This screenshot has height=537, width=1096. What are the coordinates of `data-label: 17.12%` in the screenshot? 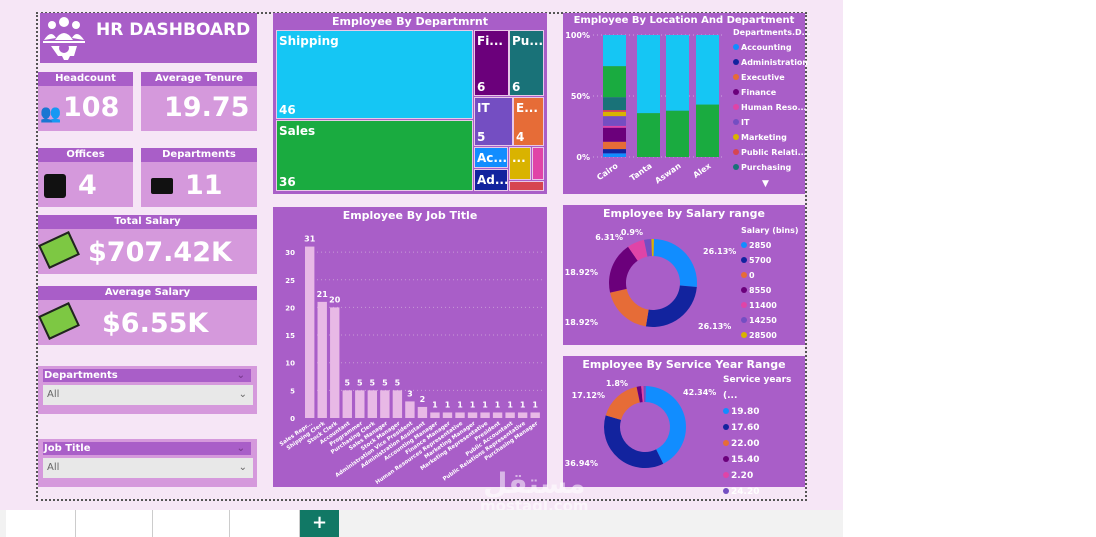 It's located at (588, 395).